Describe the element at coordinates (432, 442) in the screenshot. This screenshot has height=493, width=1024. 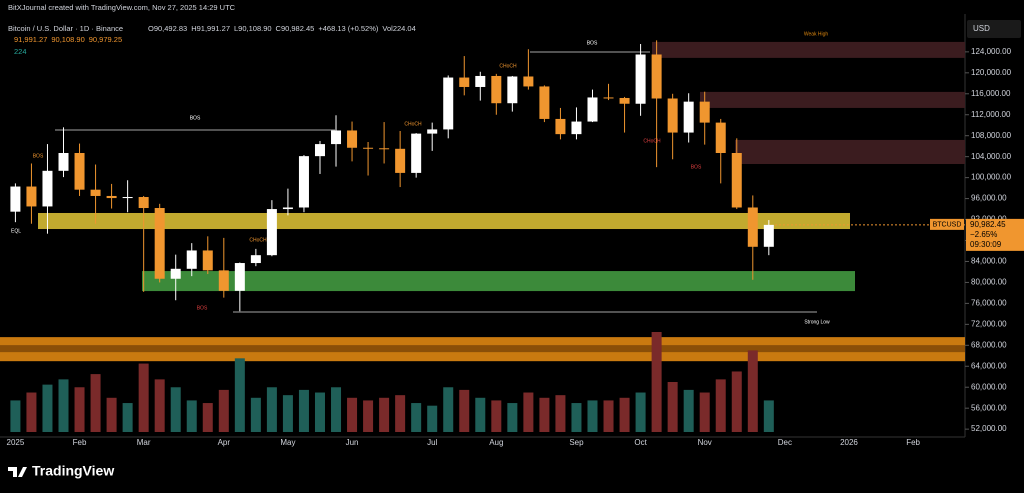
I see `x-tick-label: Jul` at that location.